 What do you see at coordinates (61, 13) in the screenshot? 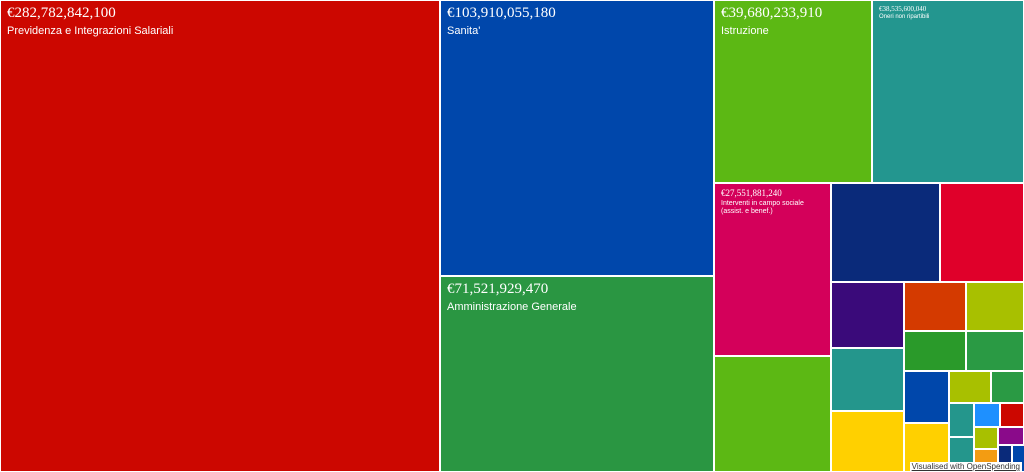
I see `value-label: €282,782,842,100` at bounding box center [61, 13].